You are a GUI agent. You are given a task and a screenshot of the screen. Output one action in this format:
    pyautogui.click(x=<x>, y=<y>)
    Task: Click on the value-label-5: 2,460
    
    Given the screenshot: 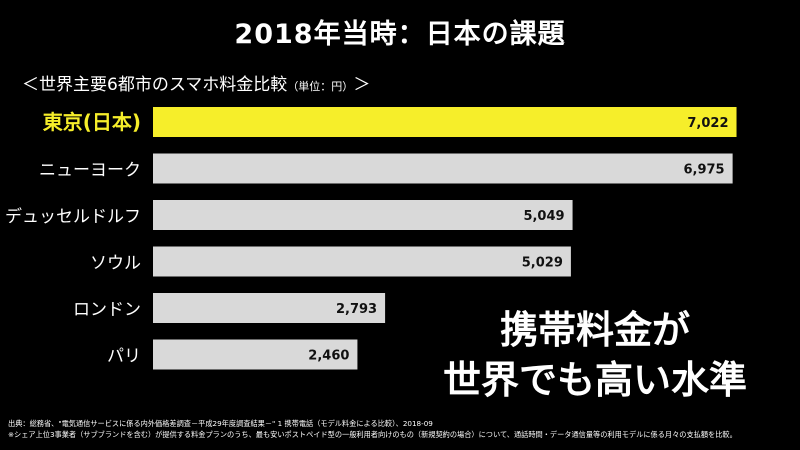 What is the action you would take?
    pyautogui.click(x=328, y=356)
    